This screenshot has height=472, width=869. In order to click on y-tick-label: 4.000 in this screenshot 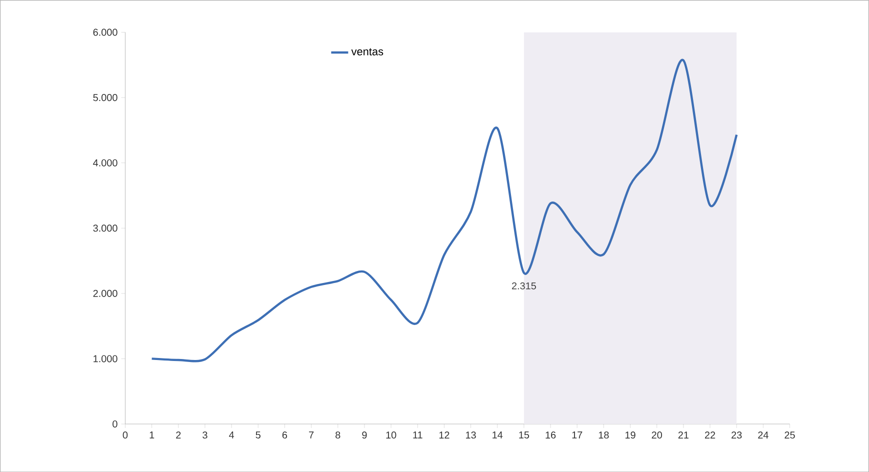, I will do `click(105, 162)`.